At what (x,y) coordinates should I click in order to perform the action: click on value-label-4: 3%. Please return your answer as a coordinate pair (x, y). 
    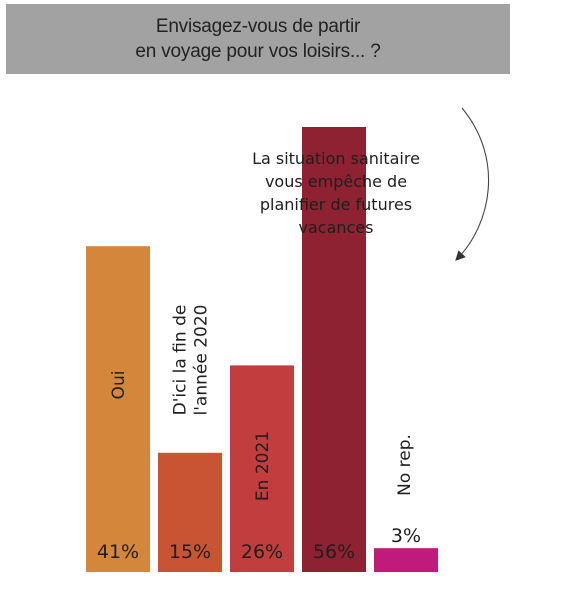
    Looking at the image, I should click on (406, 536).